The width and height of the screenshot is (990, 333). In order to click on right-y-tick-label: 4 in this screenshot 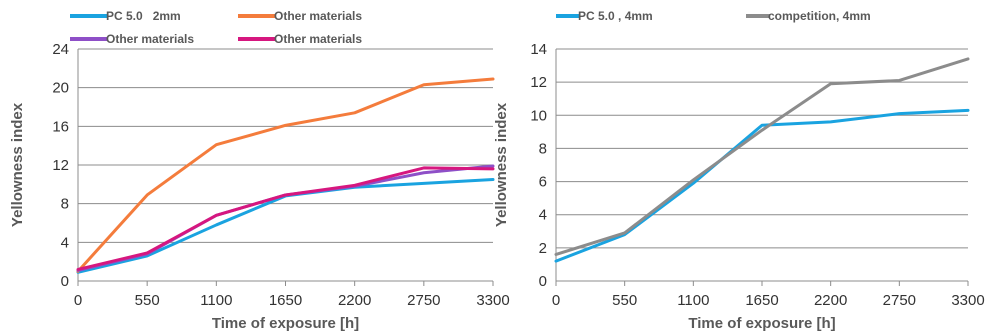, I will do `click(543, 215)`.